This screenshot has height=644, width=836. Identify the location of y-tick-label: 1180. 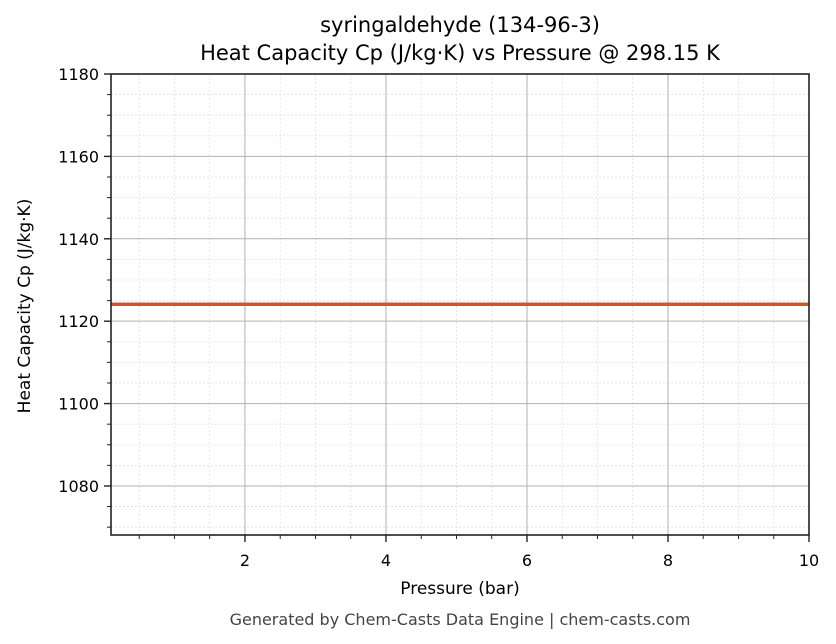
(78, 74).